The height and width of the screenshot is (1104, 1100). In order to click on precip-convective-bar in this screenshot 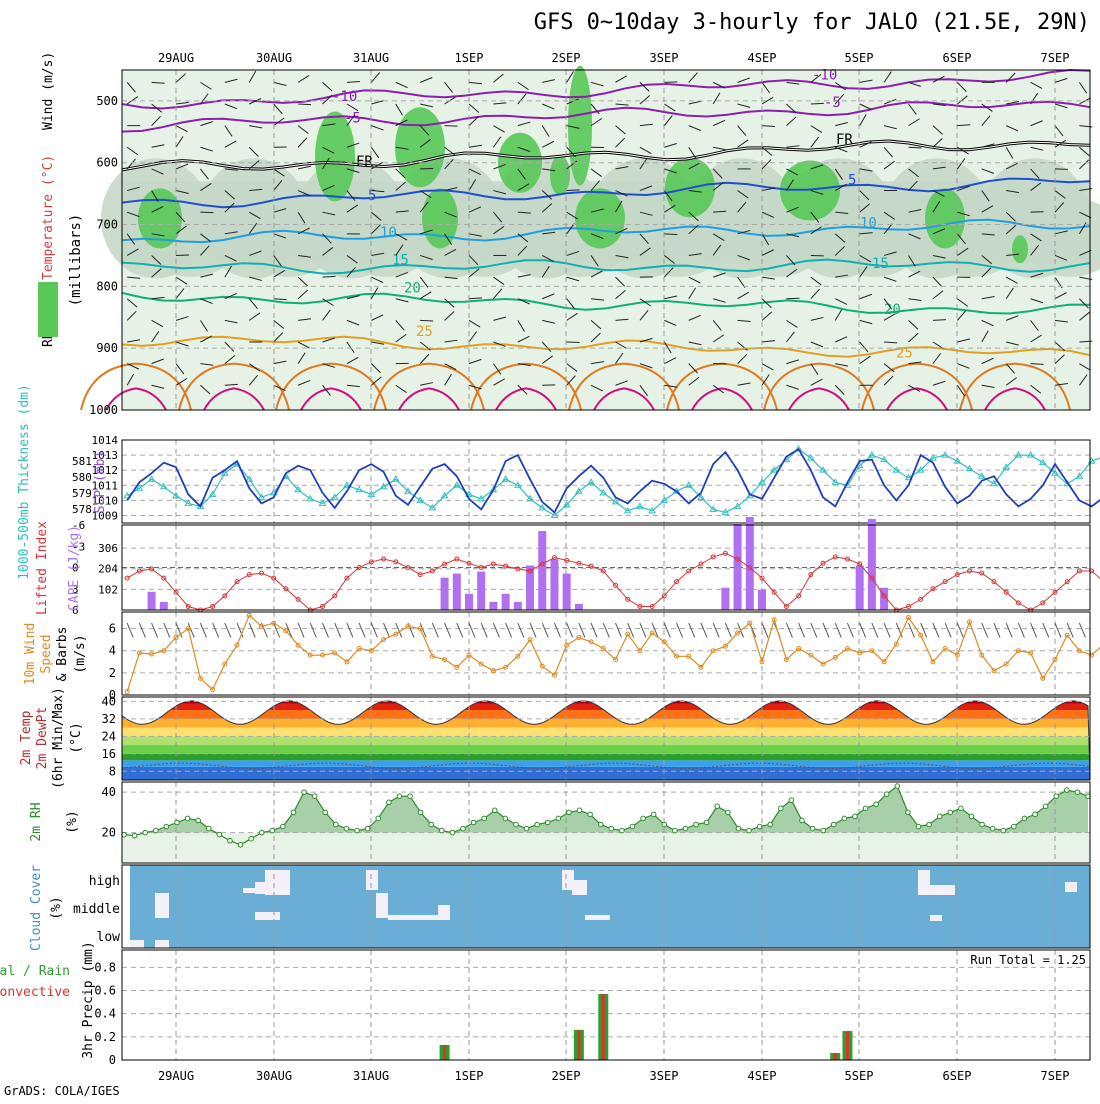, I will do `click(603, 1027)`.